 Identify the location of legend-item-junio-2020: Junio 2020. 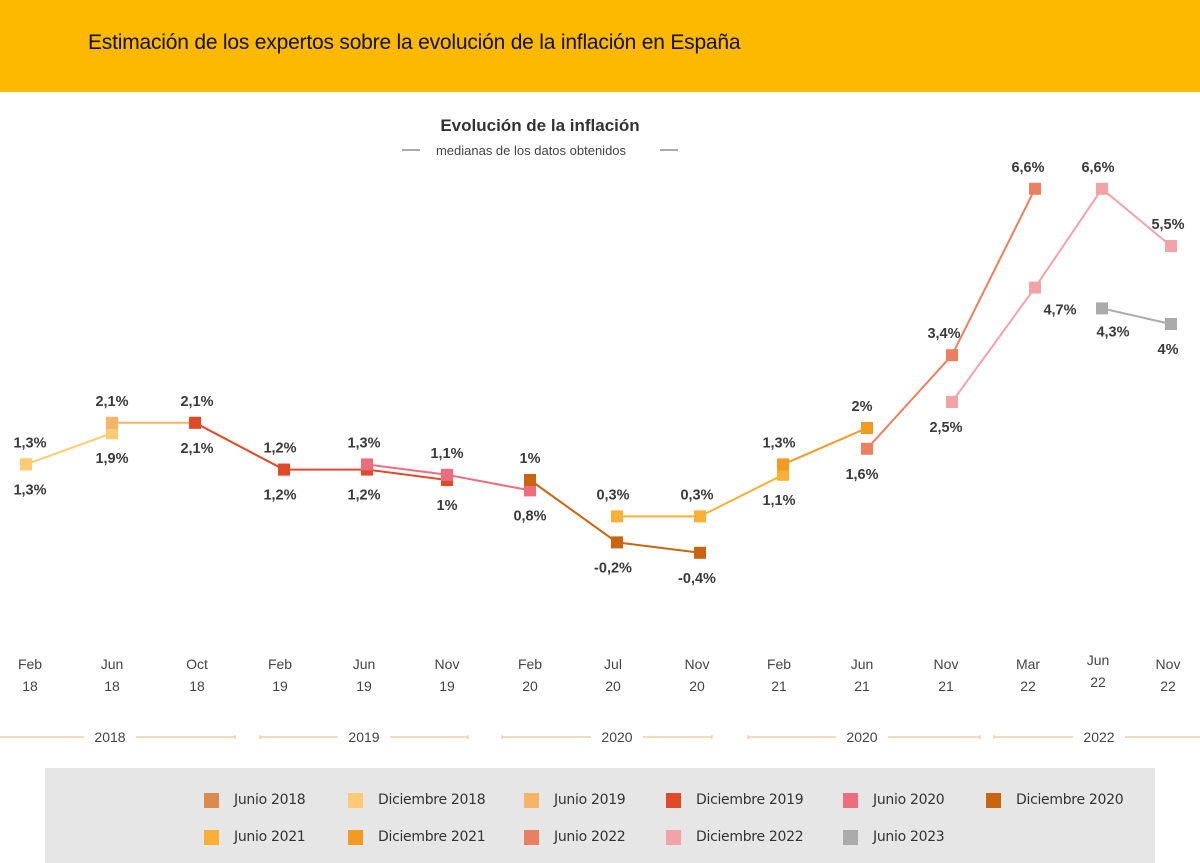
(894, 800).